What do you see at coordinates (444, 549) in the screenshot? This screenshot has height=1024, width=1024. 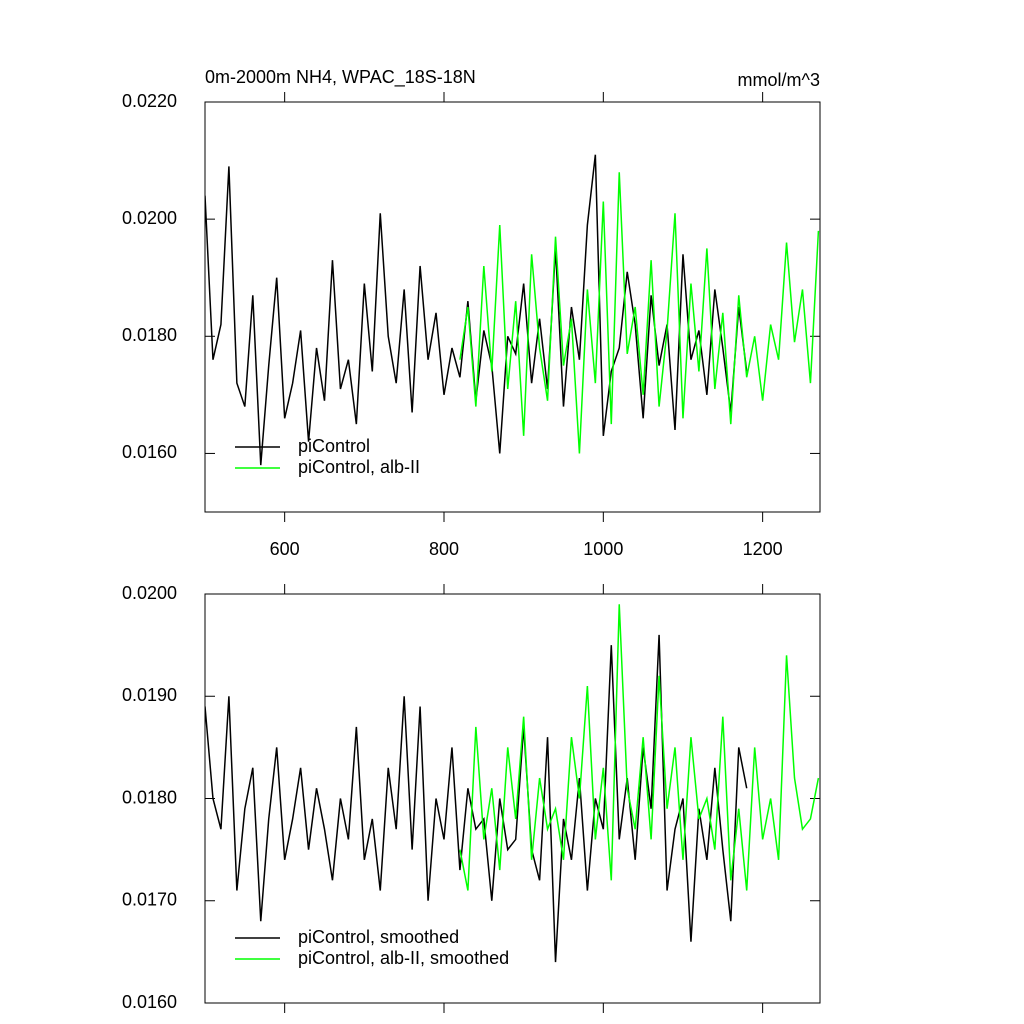 I see `x-tick-label: 800` at bounding box center [444, 549].